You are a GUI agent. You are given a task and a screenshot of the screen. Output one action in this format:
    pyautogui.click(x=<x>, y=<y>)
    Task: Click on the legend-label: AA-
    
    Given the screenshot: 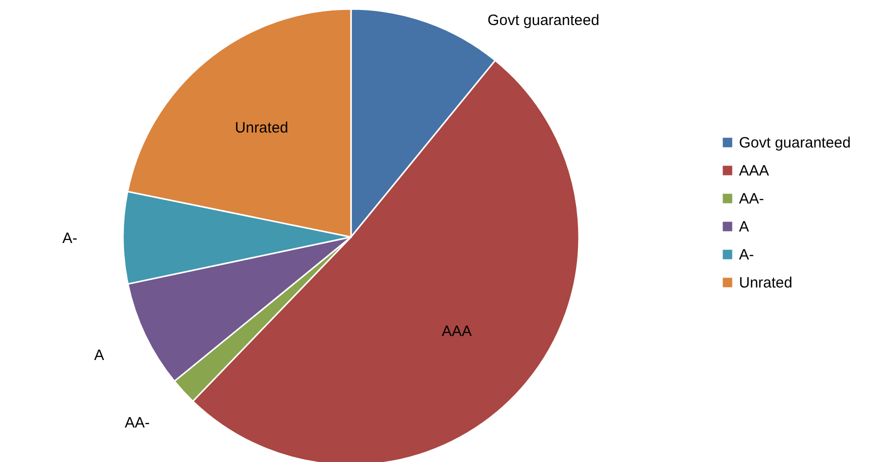 What is the action you would take?
    pyautogui.click(x=751, y=199)
    